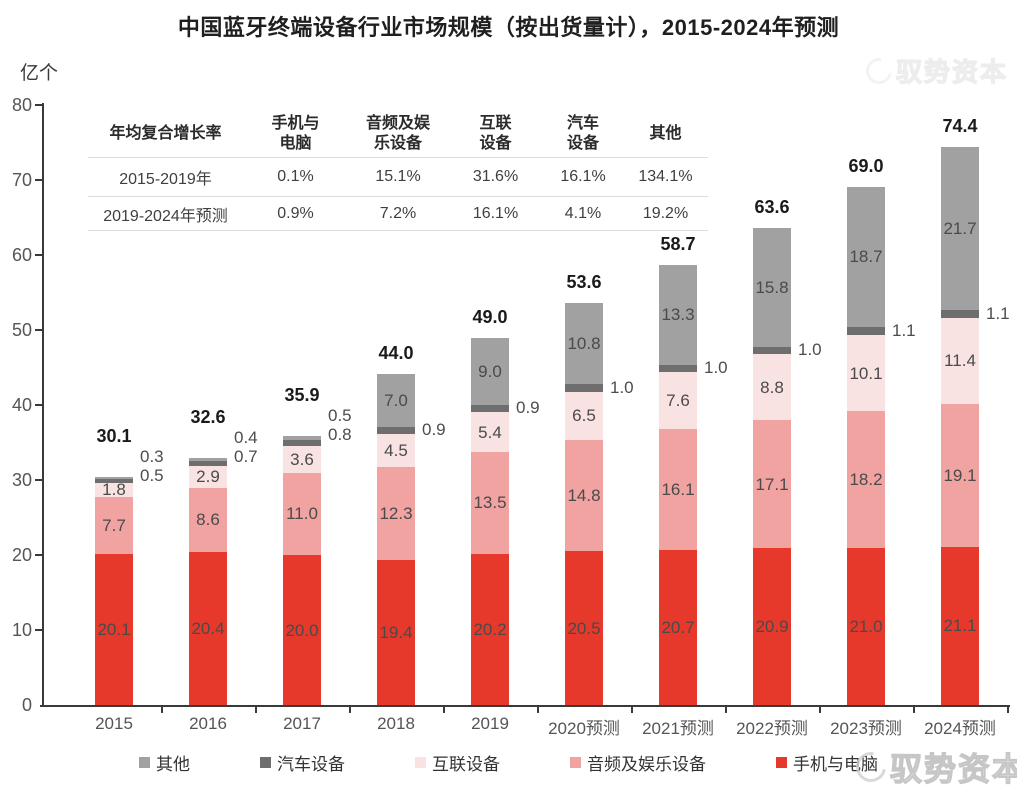 The height and width of the screenshot is (790, 1017). I want to click on x-axis-category-label: 2020预测, so click(584, 728).